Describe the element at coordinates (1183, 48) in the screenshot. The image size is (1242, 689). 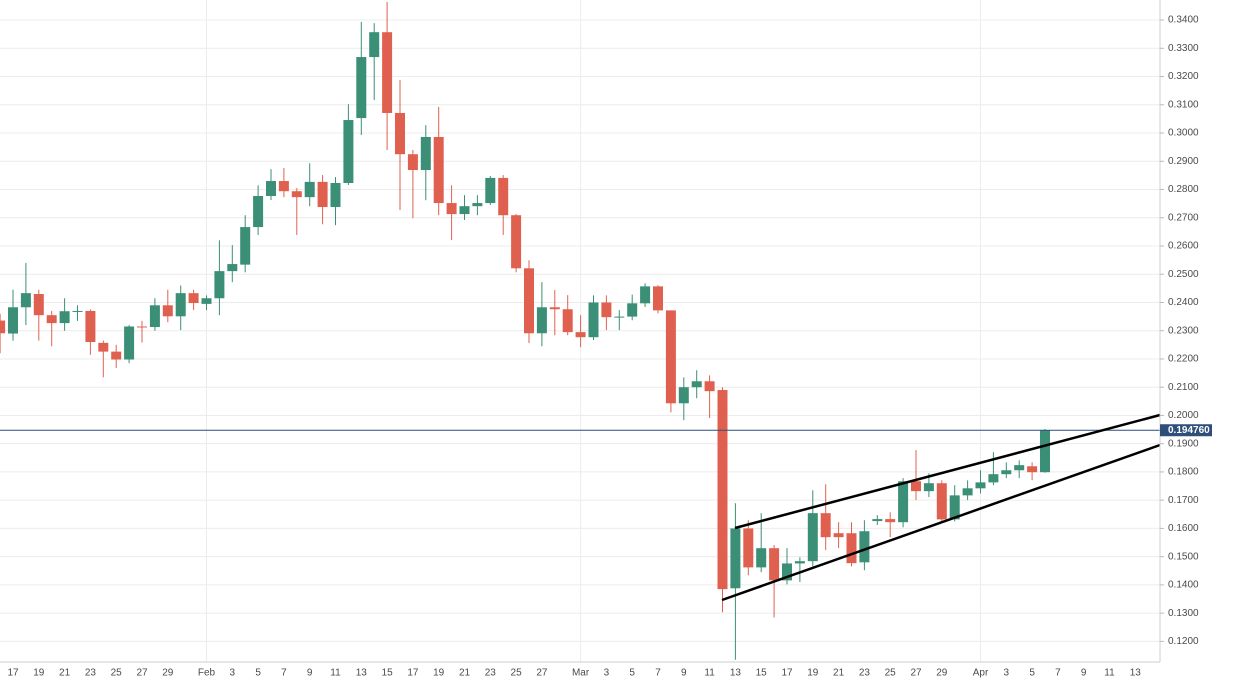
I see `y-tick-label: 0.3300` at that location.